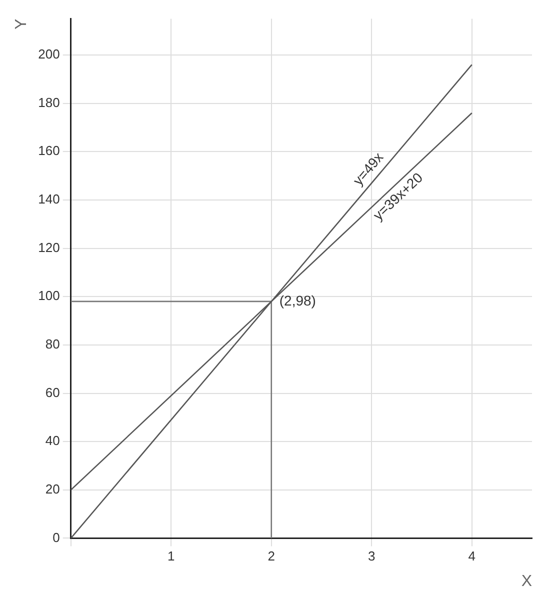 This screenshot has width=560, height=603. What do you see at coordinates (49, 102) in the screenshot?
I see `y-tick-label: 180` at bounding box center [49, 102].